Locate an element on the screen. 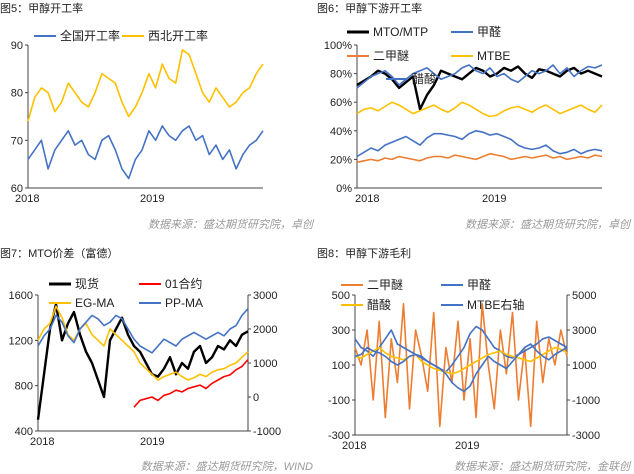  y-tick-label: 100 is located at coordinates (341, 366).